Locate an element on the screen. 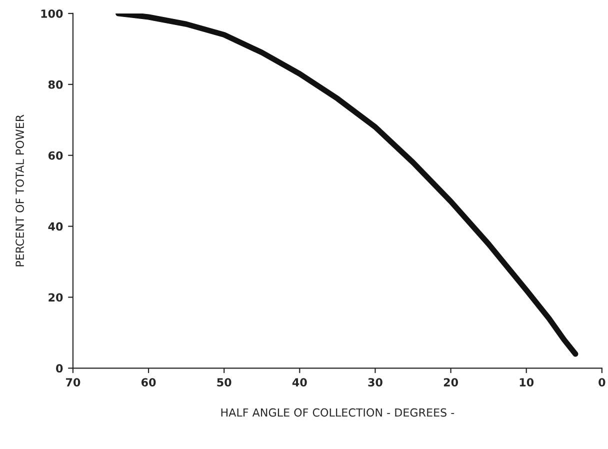  y-tick-label: 100 is located at coordinates (52, 13).